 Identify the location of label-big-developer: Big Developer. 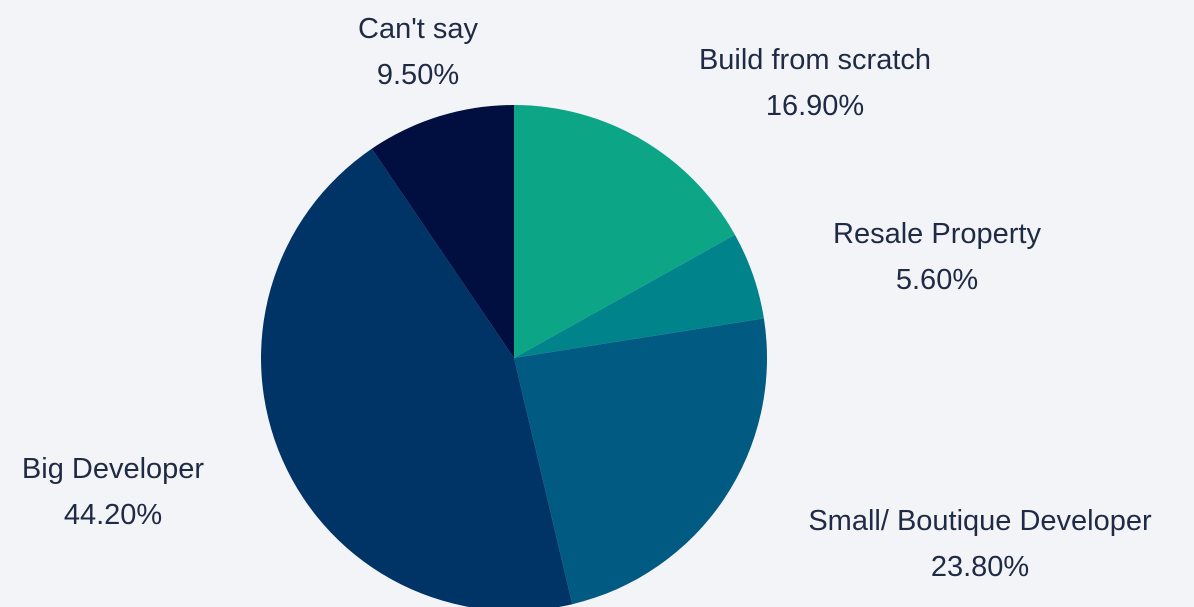
(113, 469).